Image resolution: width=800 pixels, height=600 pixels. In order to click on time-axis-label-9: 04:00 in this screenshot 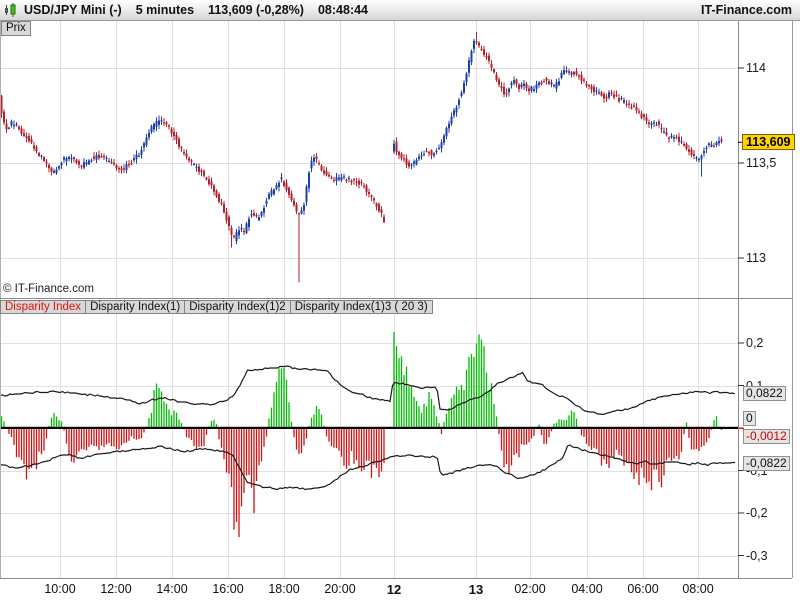, I will do `click(587, 589)`.